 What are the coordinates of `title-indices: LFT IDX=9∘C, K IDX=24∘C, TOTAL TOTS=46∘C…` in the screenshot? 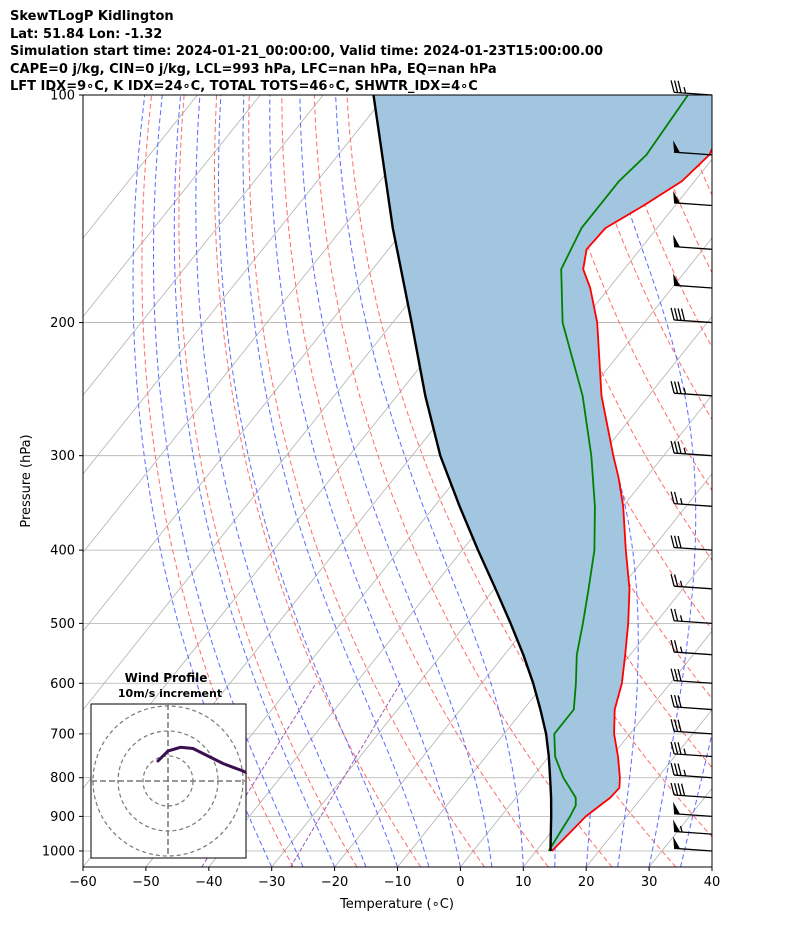 It's located at (244, 87).